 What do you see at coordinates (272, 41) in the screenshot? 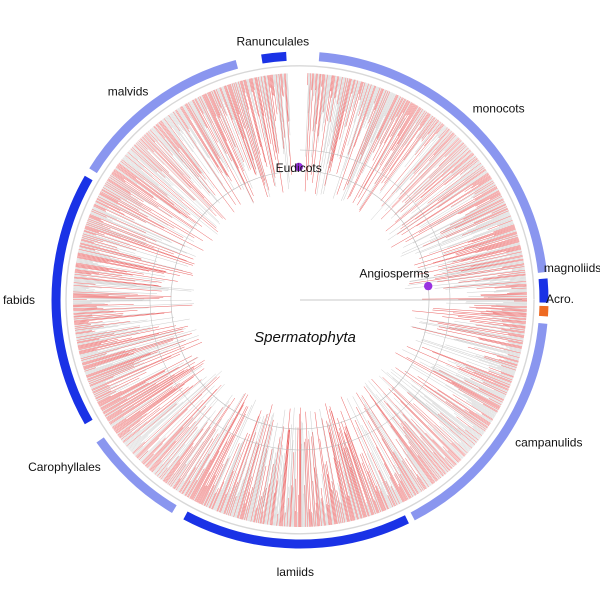
I see `clade-label-ranunculales: Ranunculales` at bounding box center [272, 41].